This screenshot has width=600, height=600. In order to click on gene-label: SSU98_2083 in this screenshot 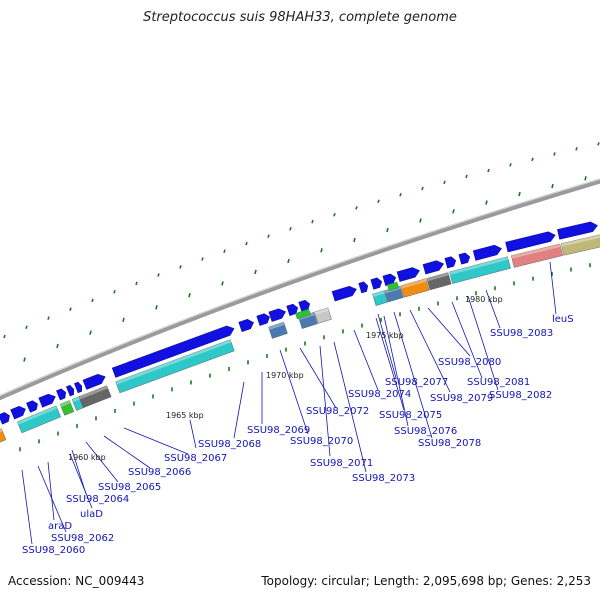, I will do `click(521, 333)`.